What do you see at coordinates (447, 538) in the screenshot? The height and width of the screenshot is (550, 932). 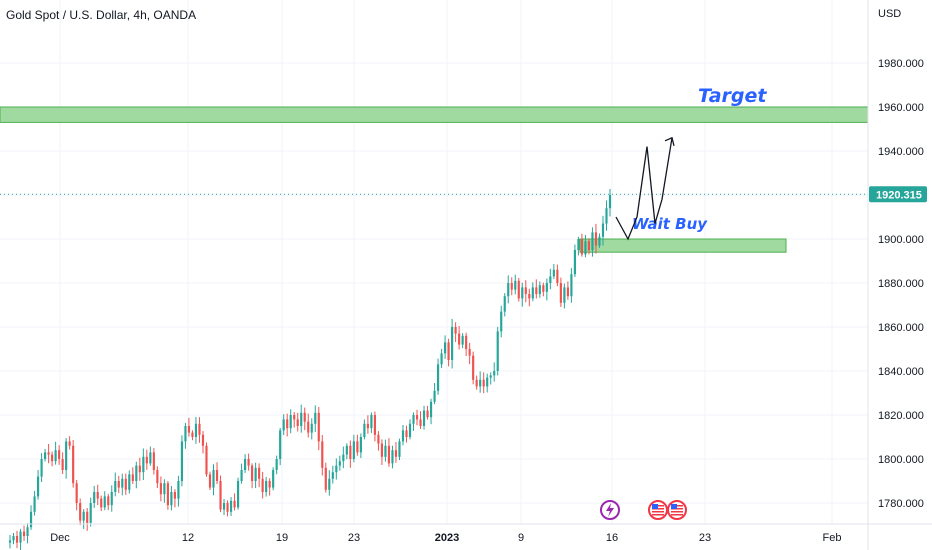 I see `time-tick-label: 2023` at bounding box center [447, 538].